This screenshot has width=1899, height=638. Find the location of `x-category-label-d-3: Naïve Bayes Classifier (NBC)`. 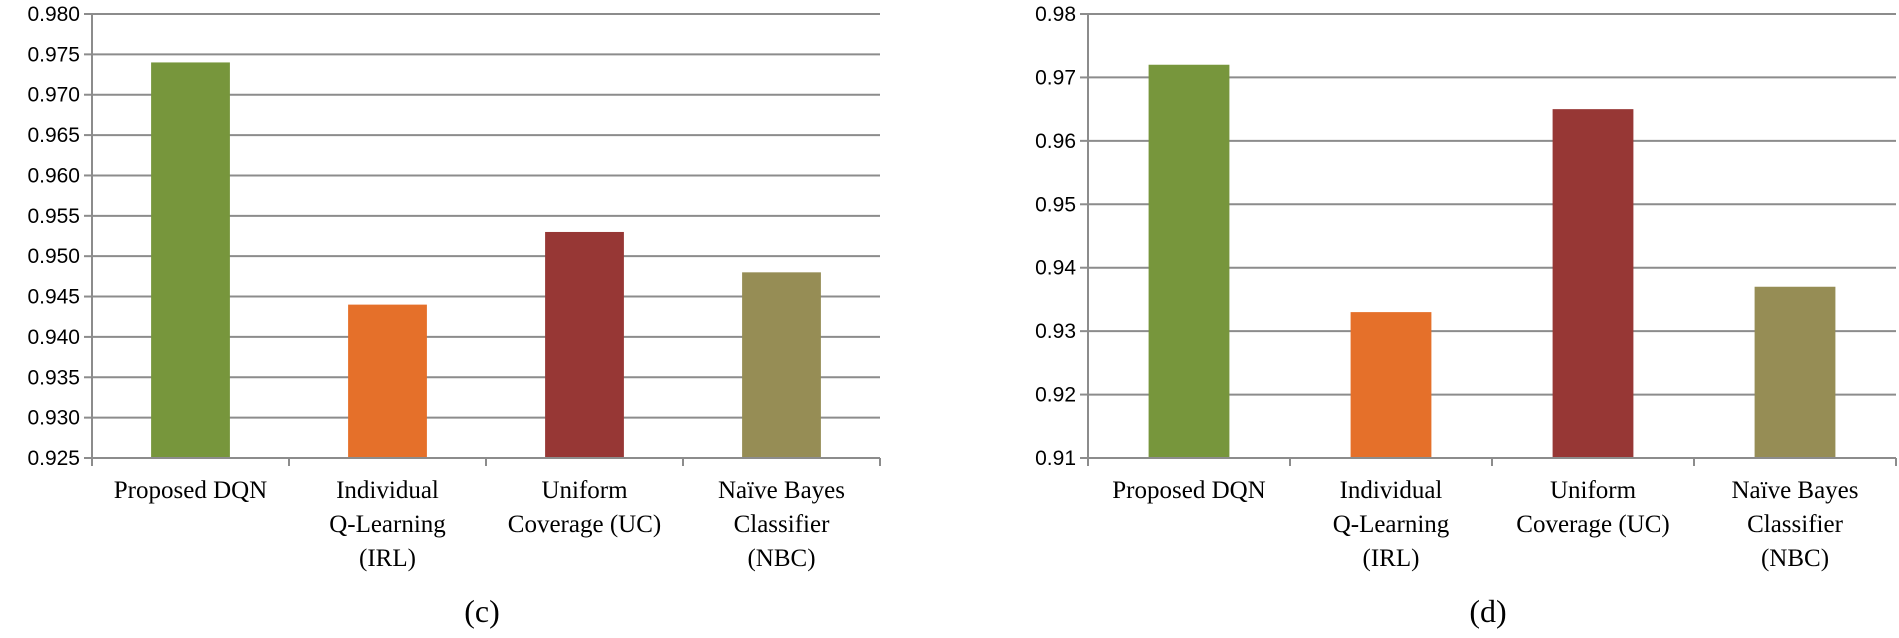

x-category-label-d-3: Naïve Bayes Classifier (NBC) is located at coordinates (1794, 524).